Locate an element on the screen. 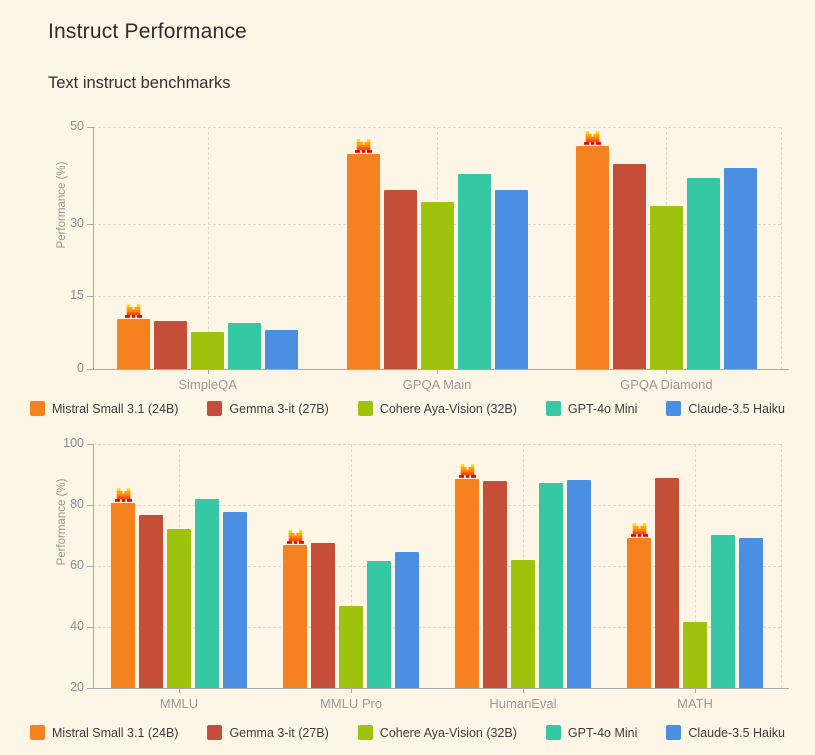 Image resolution: width=815 pixels, height=755 pixels. bar-claude-3-5-haiku-gpqa-main is located at coordinates (511, 279).